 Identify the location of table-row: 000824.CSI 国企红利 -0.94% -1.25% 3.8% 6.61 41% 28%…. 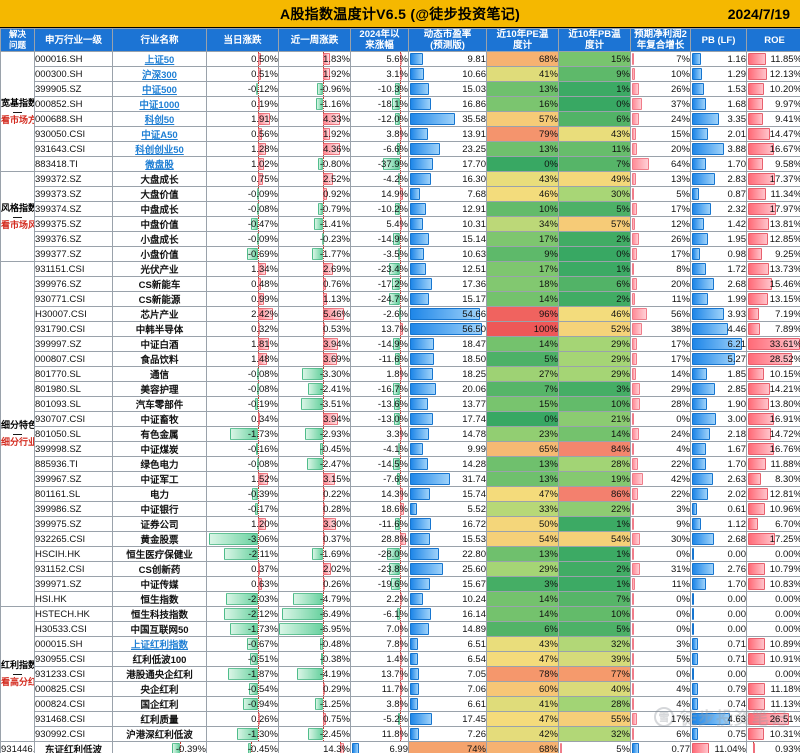
(400, 704).